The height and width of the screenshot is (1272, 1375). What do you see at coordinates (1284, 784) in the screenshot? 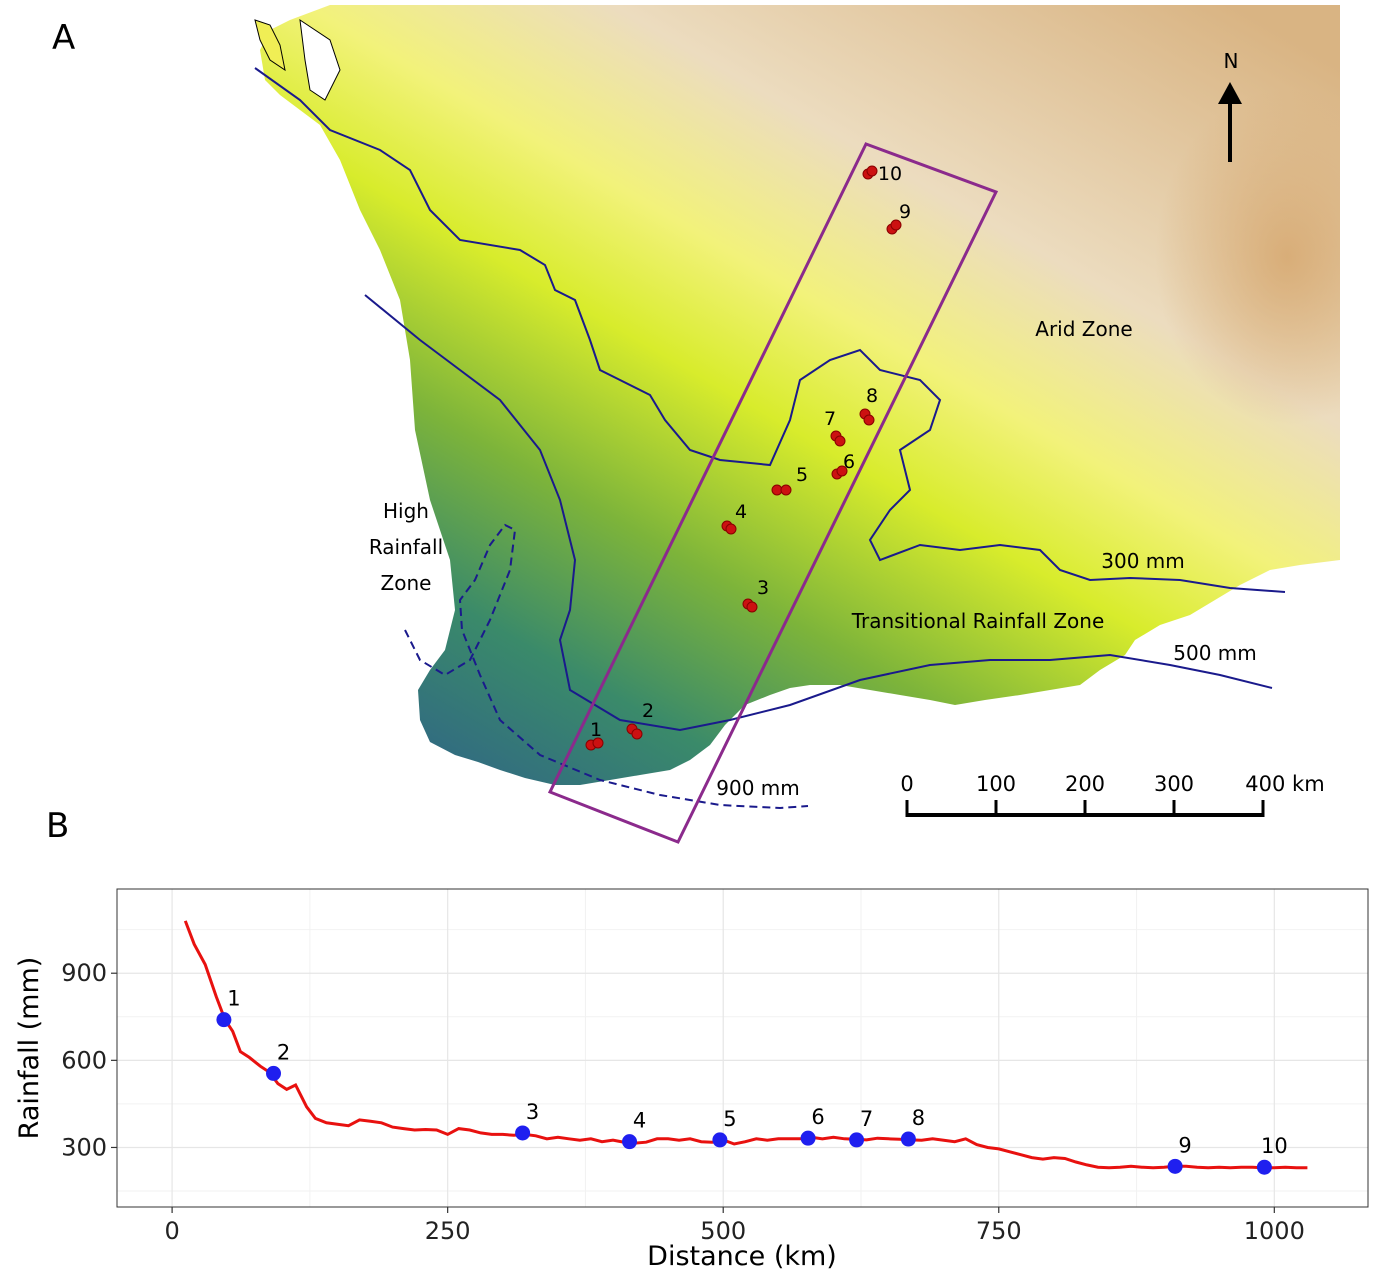
I see `scale-label-400: 400 km` at bounding box center [1284, 784].